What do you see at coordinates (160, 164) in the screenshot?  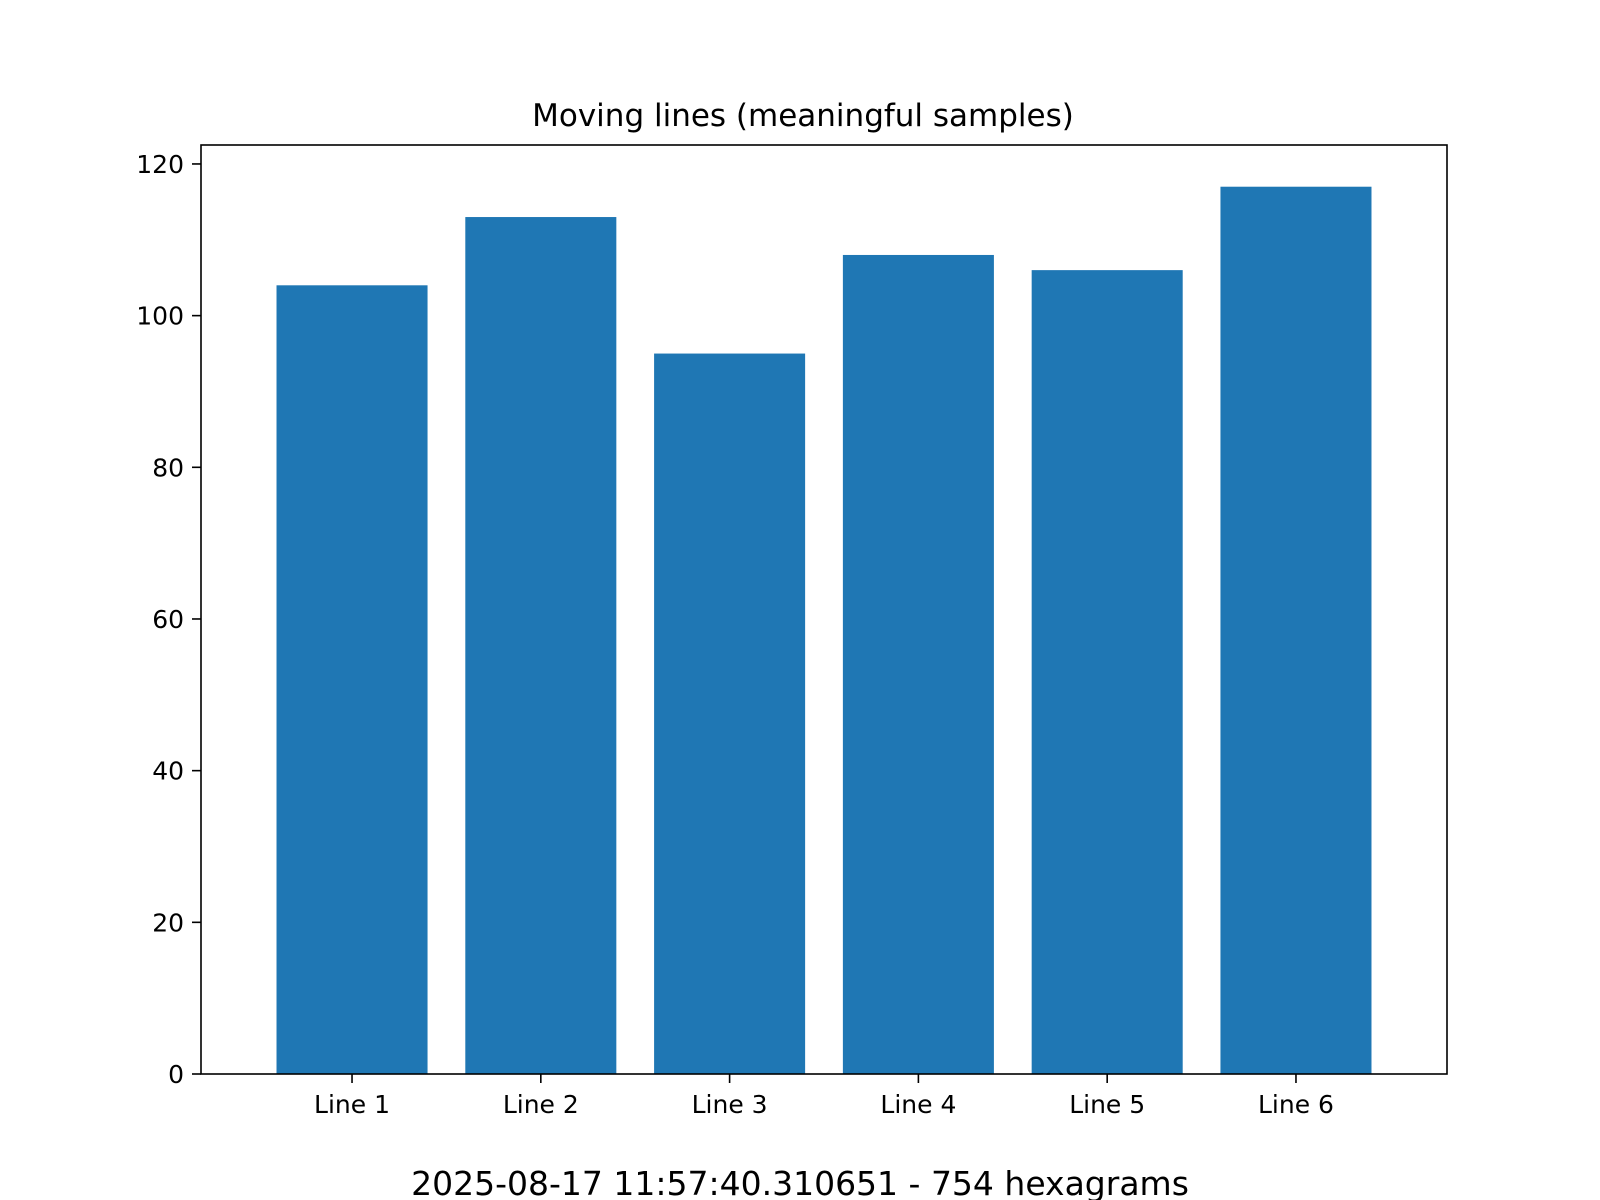 I see `y-tick-label: 120` at bounding box center [160, 164].